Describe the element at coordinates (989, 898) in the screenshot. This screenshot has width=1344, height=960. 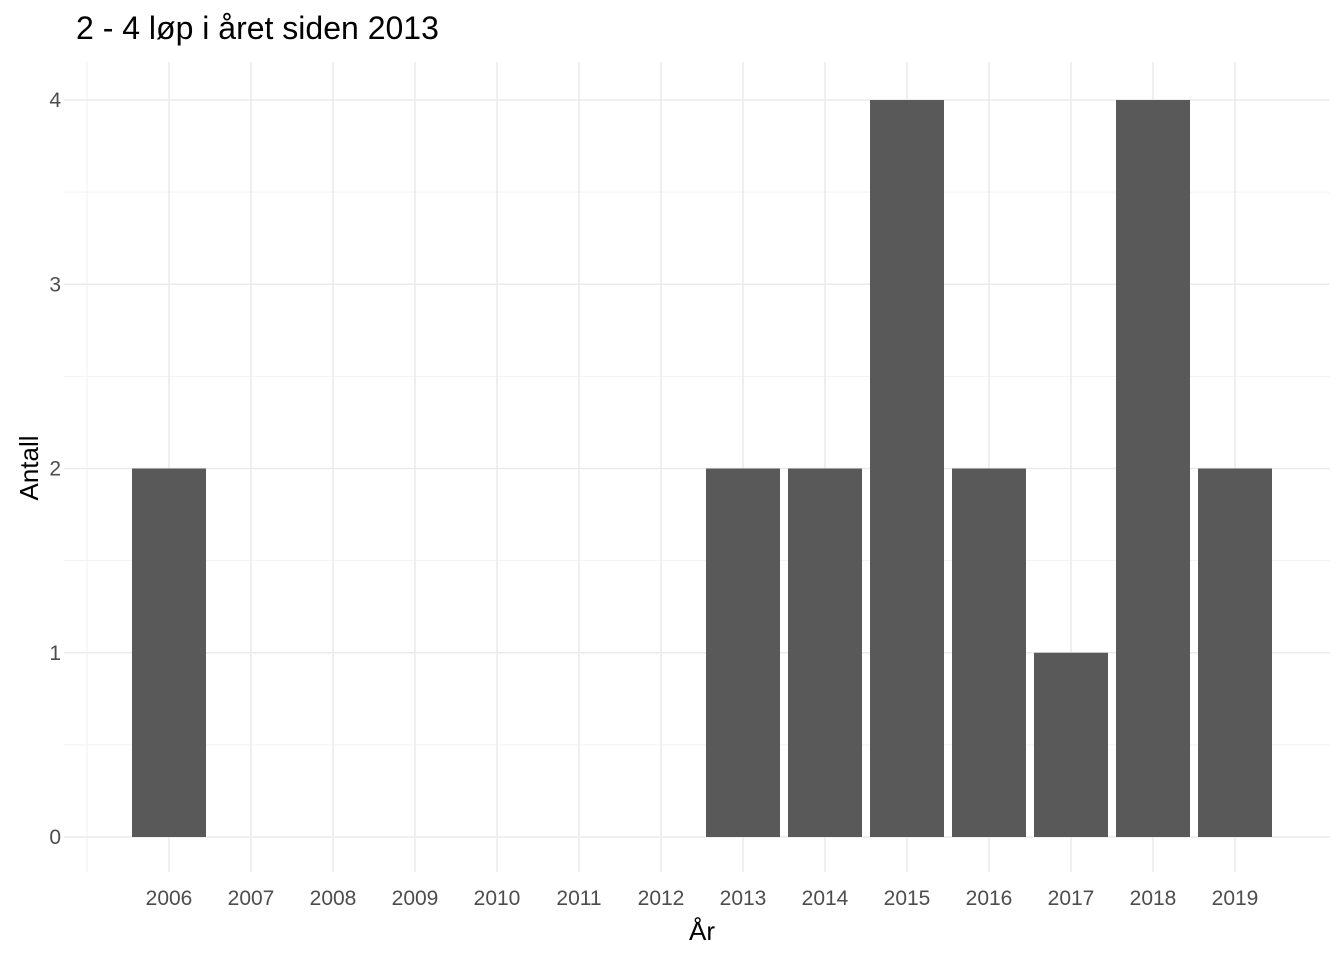
I see `x-tick-label: 2016` at that location.